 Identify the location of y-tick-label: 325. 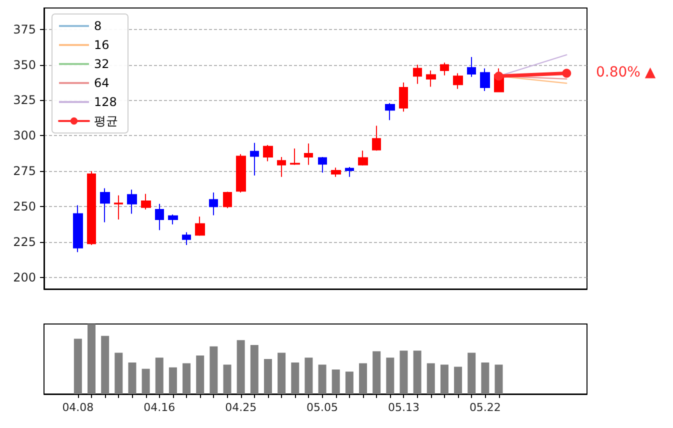
(24, 100).